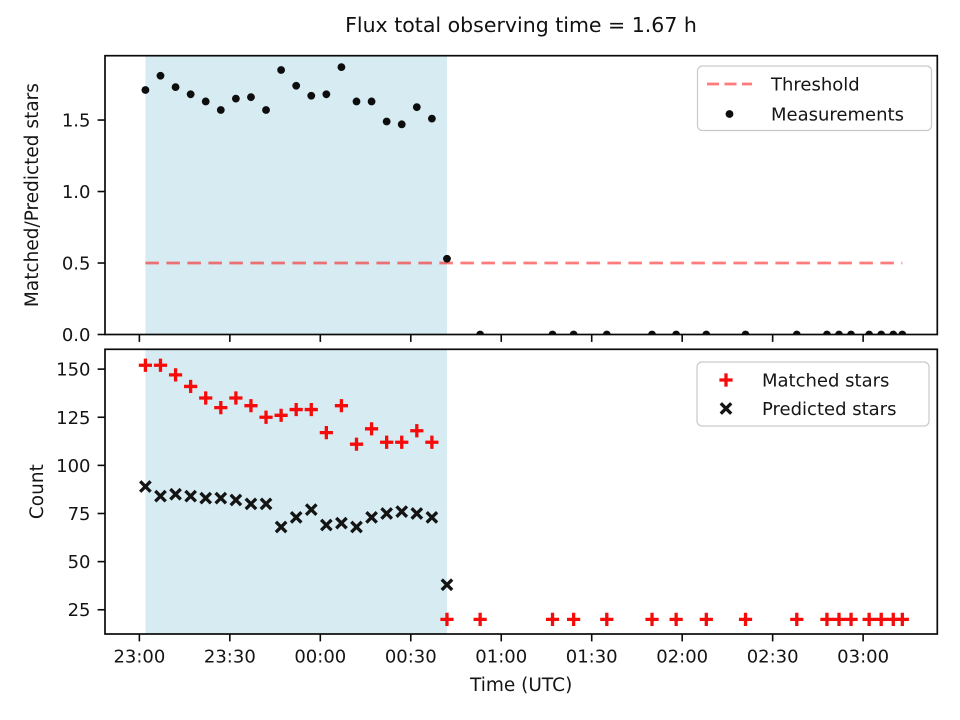 The image size is (960, 720). I want to click on x-tick-label: 02:00, so click(682, 657).